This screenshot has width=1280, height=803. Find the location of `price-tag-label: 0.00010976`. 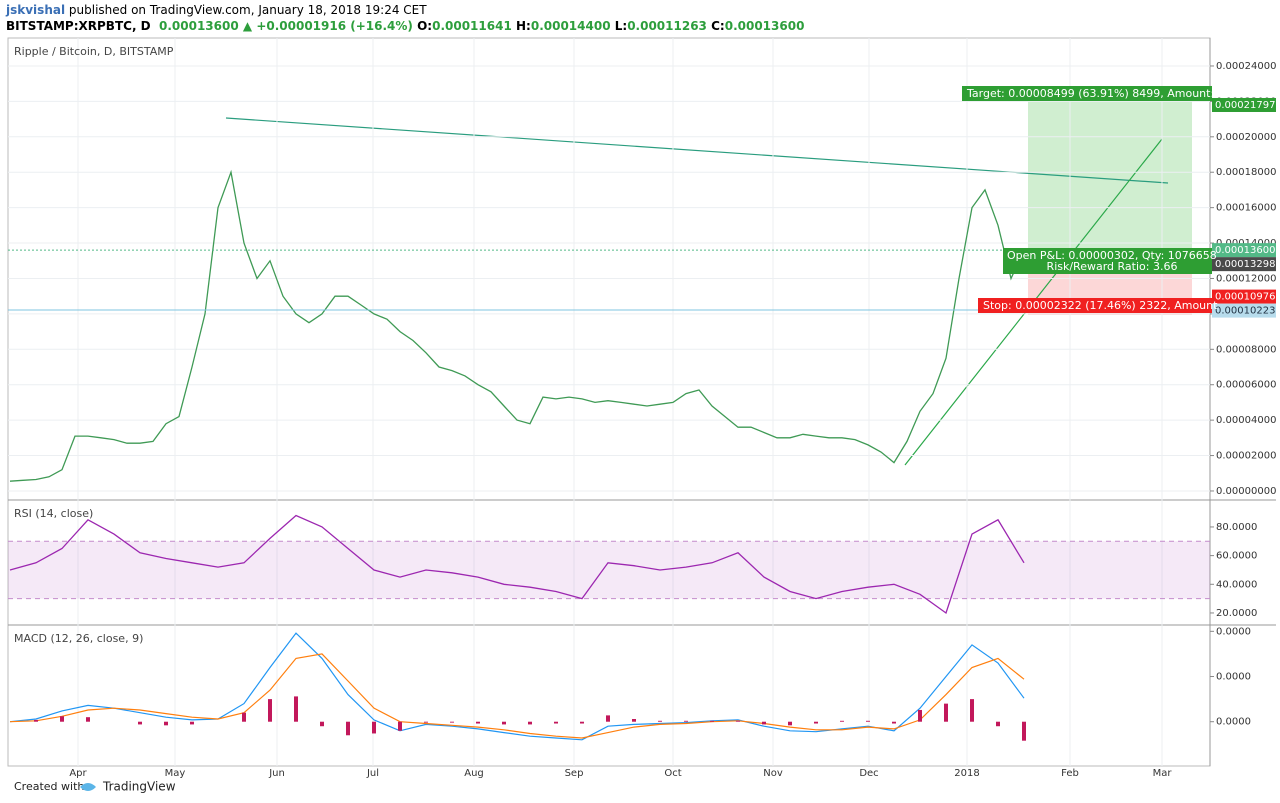

price-tag-label: 0.00010976 is located at coordinates (1245, 297).